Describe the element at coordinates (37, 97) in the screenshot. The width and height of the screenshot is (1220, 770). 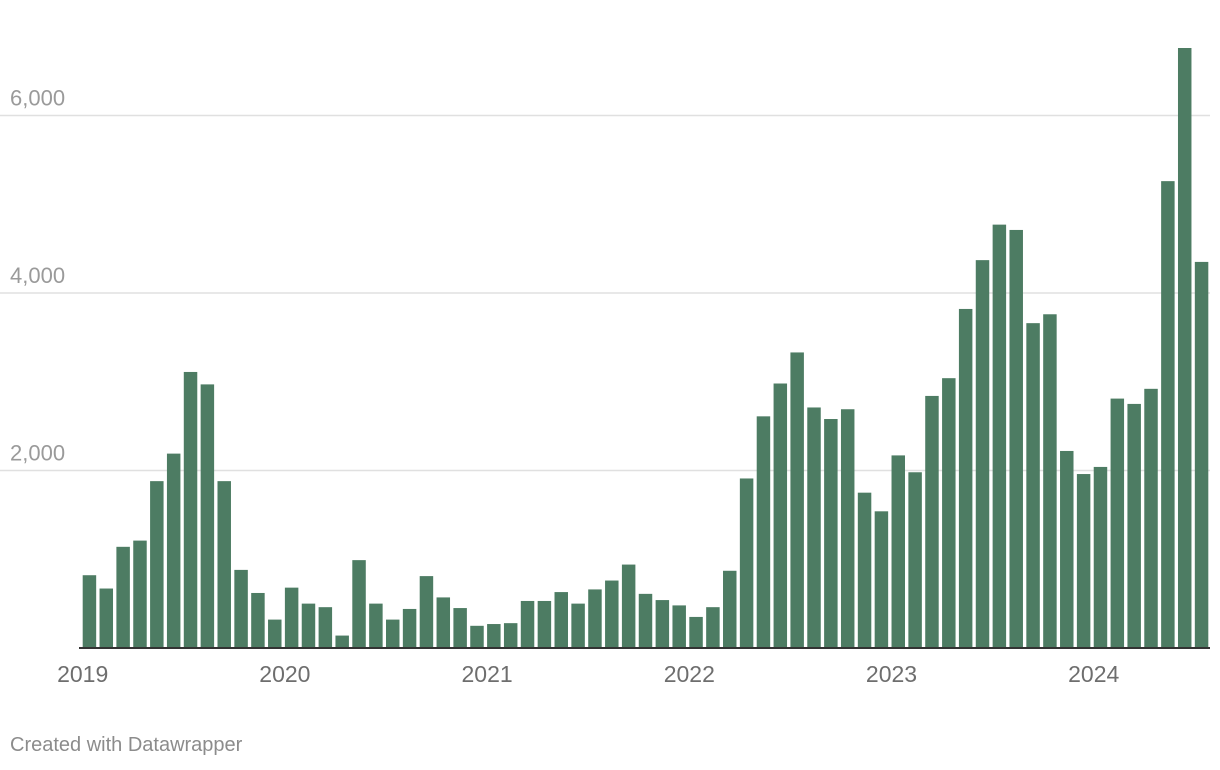
I see `y-tick-label: 6,000` at that location.